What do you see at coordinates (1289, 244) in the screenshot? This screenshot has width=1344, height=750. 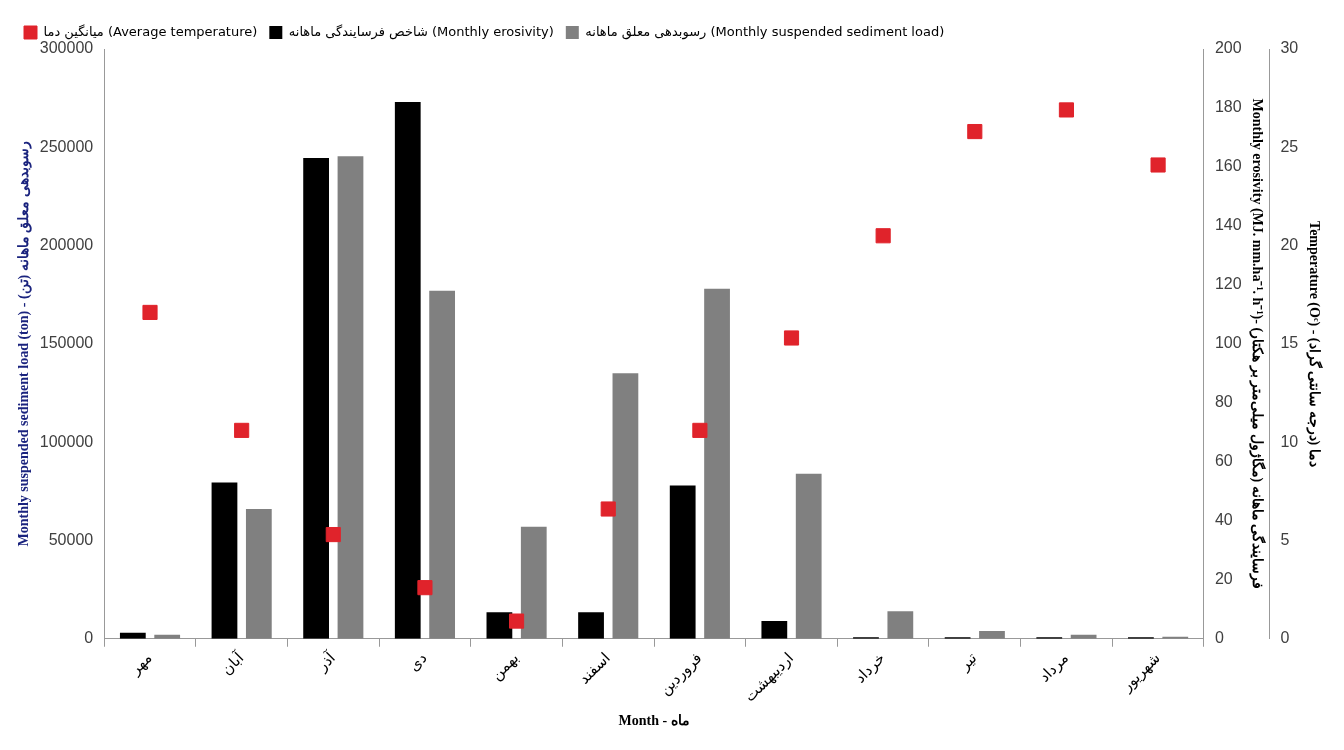 I see `y3-tick-label: 20` at bounding box center [1289, 244].